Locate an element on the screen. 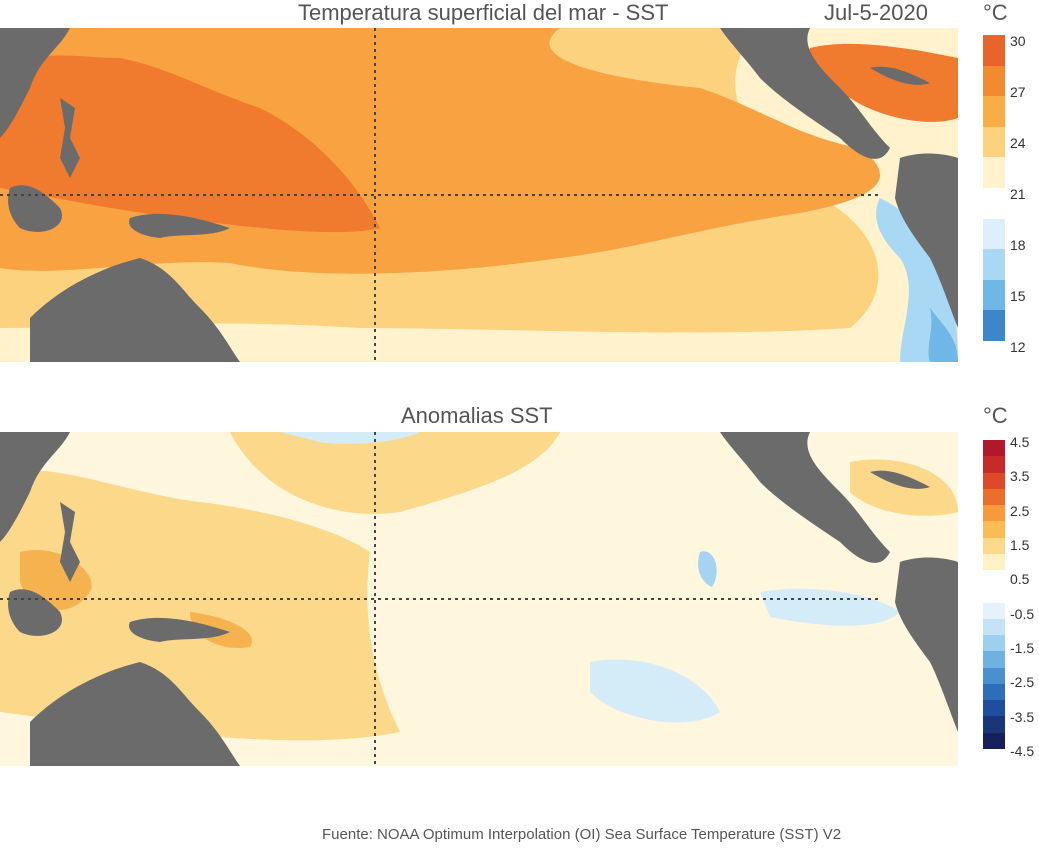  anomaly-negative-spot is located at coordinates (707, 569).